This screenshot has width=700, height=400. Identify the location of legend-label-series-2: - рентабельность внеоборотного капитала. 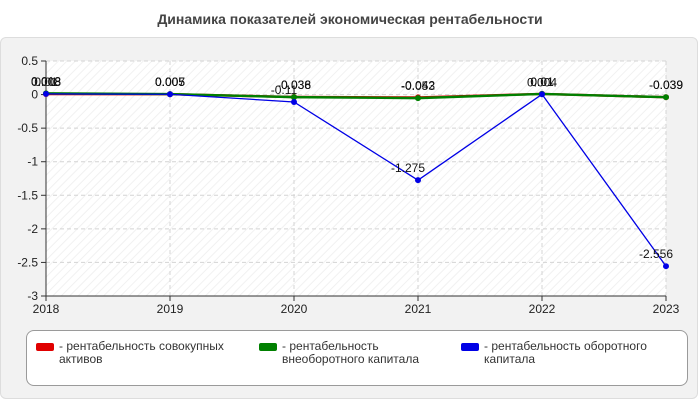
(350, 352).